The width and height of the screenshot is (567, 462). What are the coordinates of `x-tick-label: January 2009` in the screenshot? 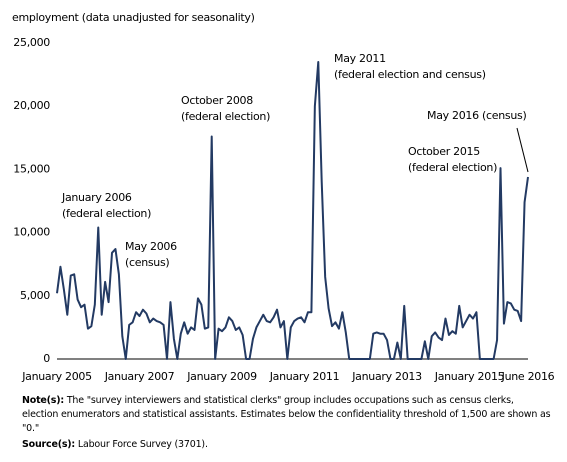 It's located at (221, 376).